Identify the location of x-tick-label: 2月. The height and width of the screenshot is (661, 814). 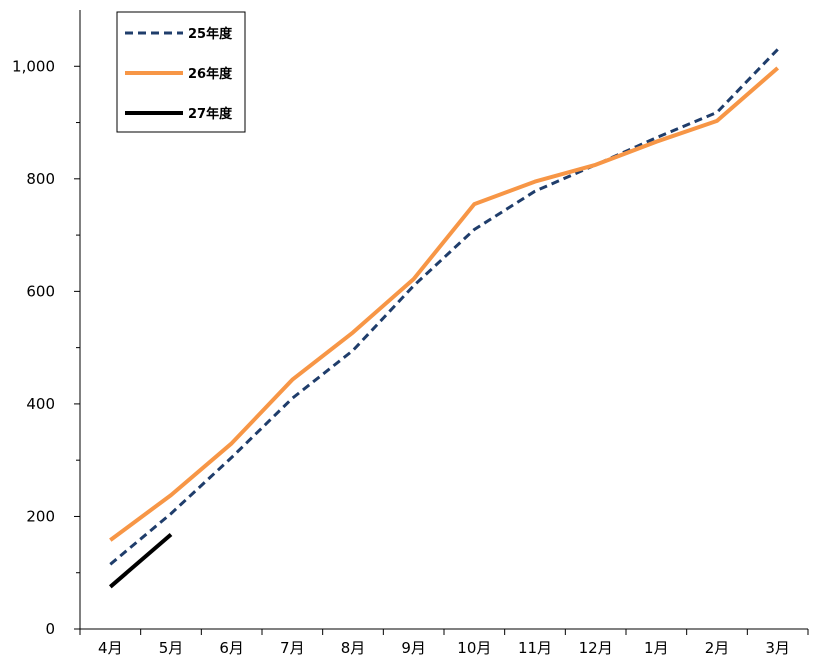
(717, 648).